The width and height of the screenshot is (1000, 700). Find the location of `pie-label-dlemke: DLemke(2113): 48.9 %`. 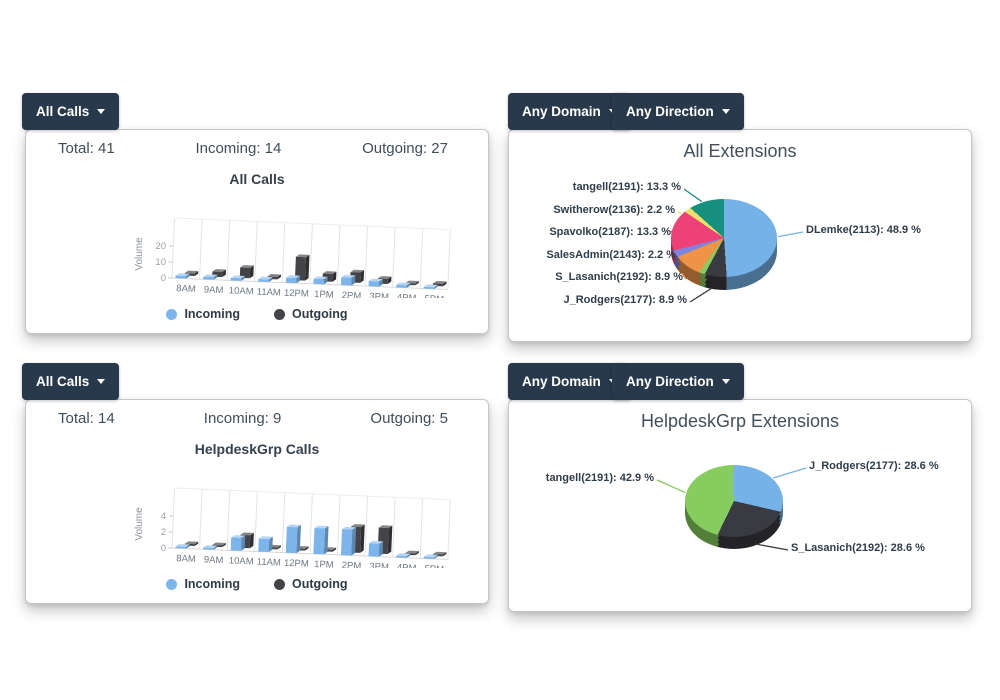

pie-label-dlemke: DLemke(2113): 48.9 % is located at coordinates (863, 230).